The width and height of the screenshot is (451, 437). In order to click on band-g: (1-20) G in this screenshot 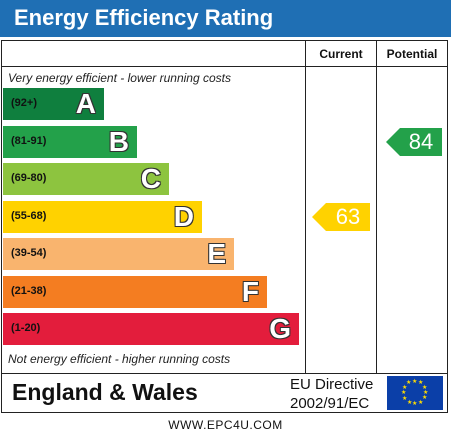, I will do `click(151, 329)`.